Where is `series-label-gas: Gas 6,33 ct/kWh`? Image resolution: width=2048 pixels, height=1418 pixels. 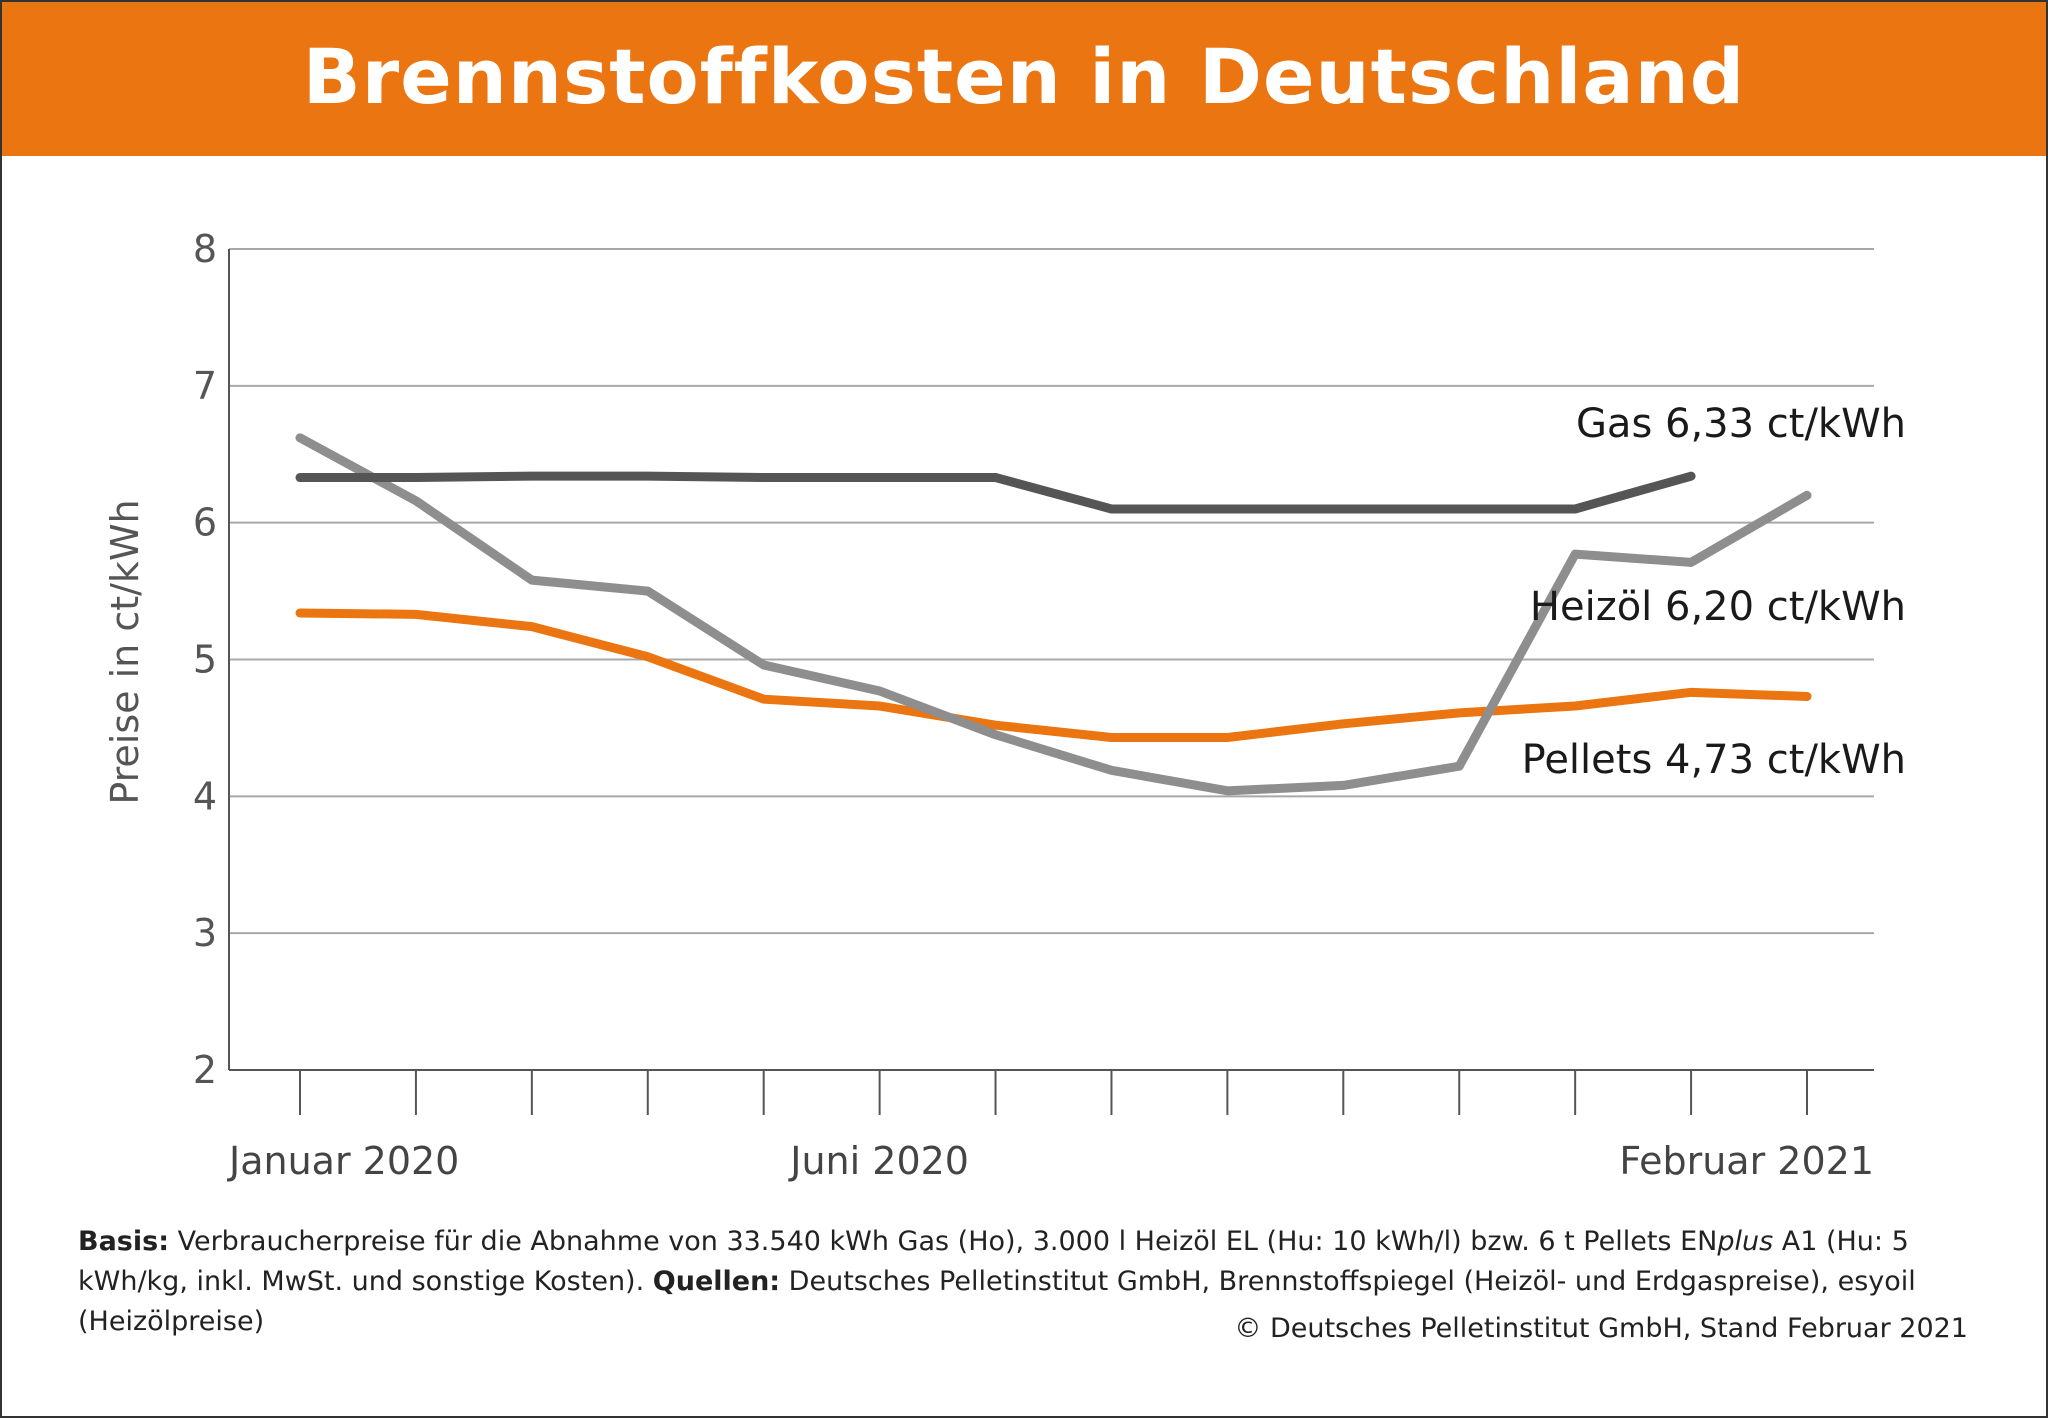 series-label-gas: Gas 6,33 ct/kWh is located at coordinates (1741, 424).